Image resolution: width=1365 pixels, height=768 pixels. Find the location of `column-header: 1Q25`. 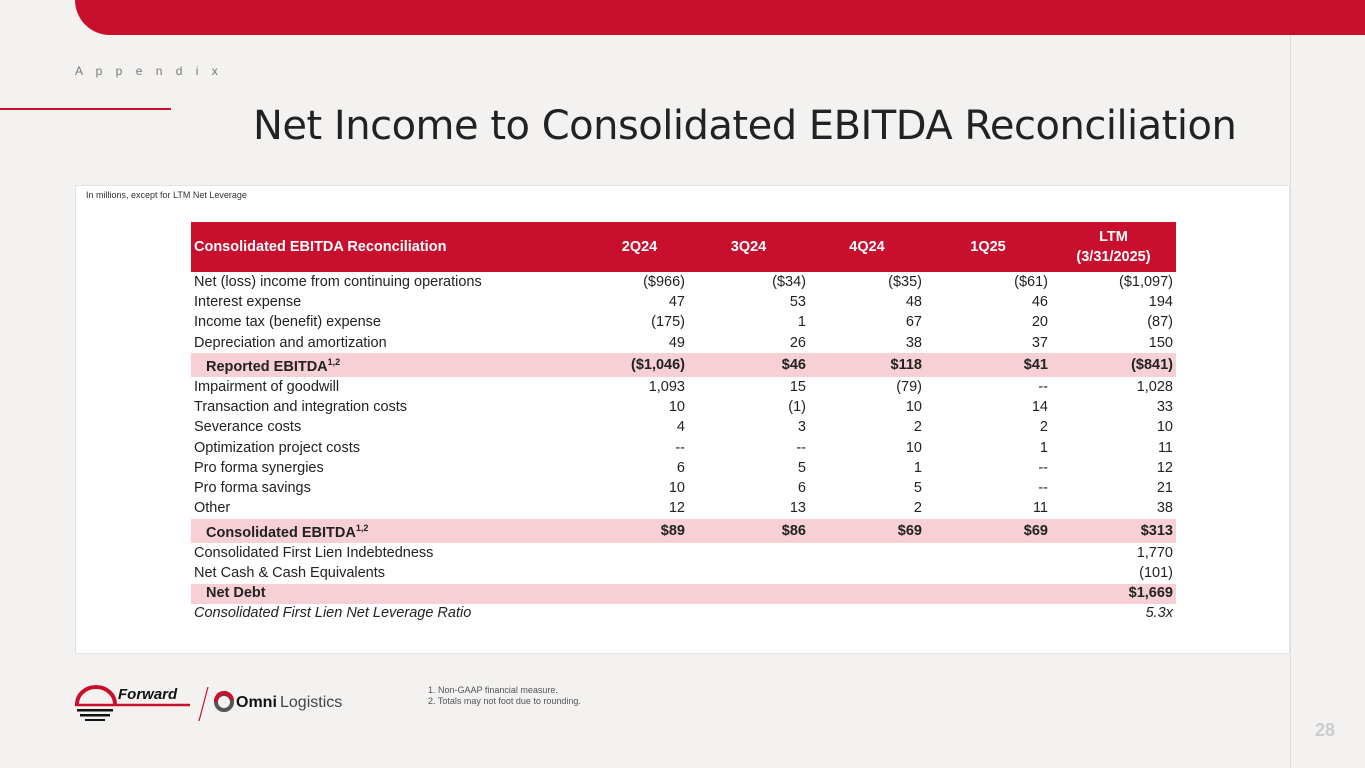

column-header: 1Q25 is located at coordinates (988, 247).